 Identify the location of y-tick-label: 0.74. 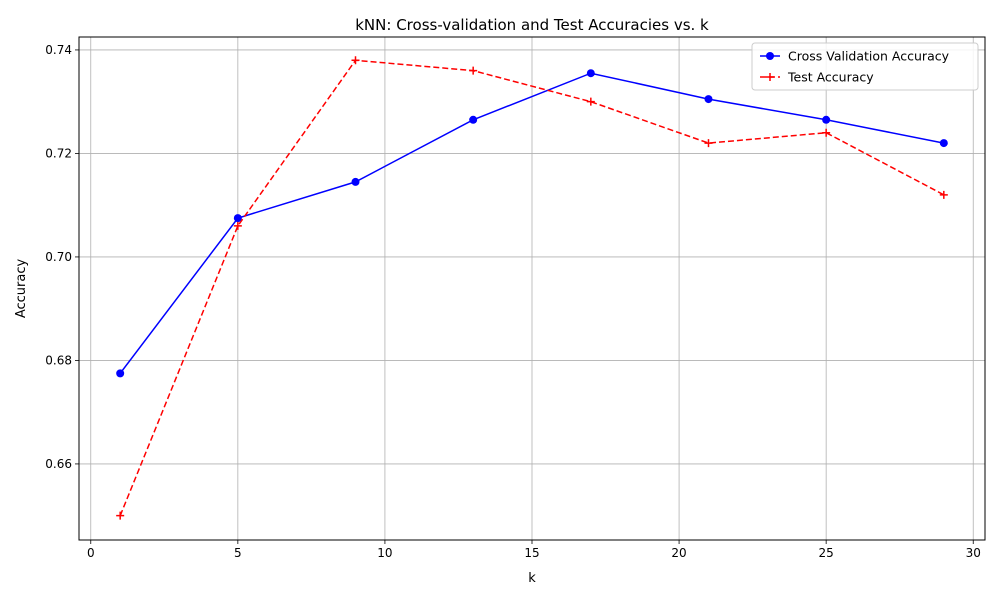
(58, 50).